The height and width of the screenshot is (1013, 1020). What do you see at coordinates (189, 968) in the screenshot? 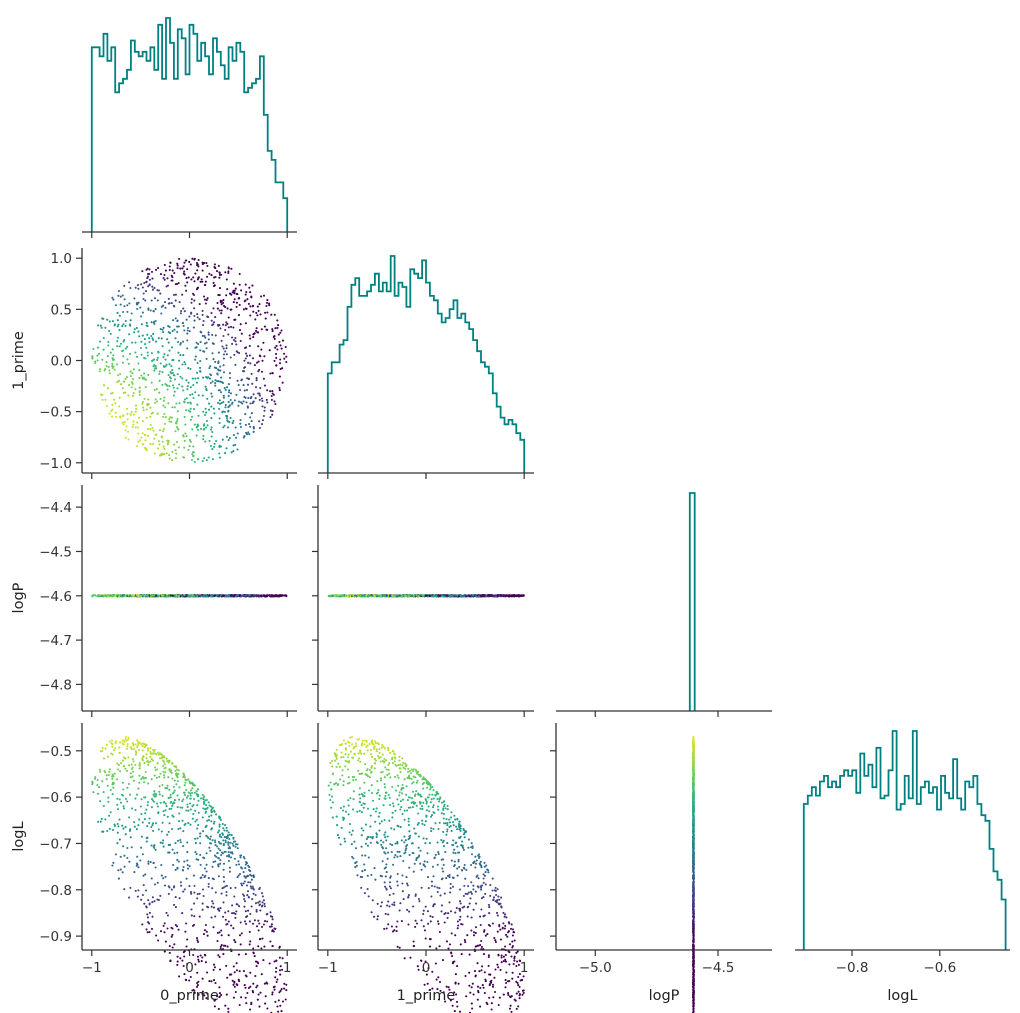
I see `x-tick-label: 0` at bounding box center [189, 968].